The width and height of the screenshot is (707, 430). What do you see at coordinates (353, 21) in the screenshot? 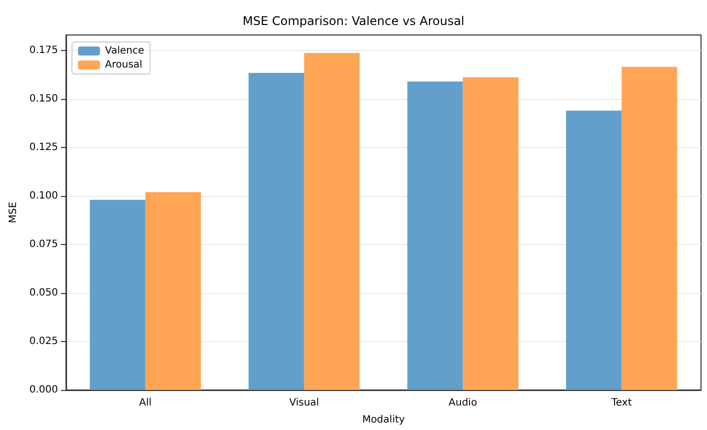
I see `chart-title: MSE Comparison: Valence vs Arousal` at bounding box center [353, 21].